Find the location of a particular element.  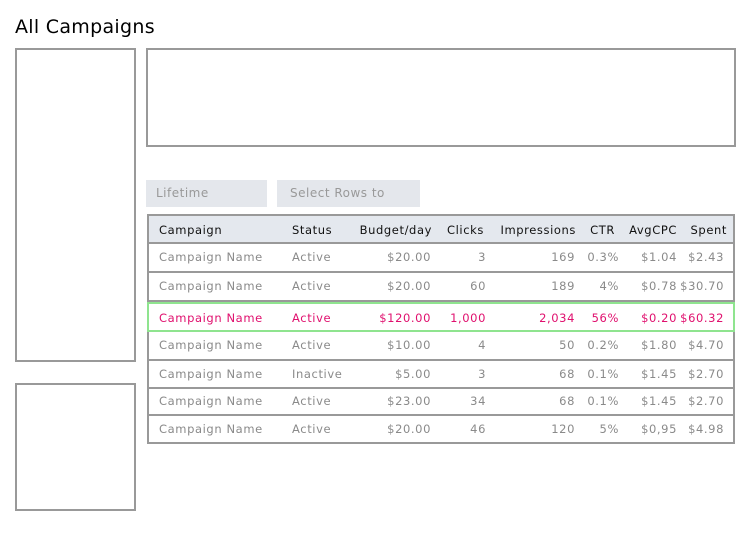

column-header: Clicks is located at coordinates (465, 230).